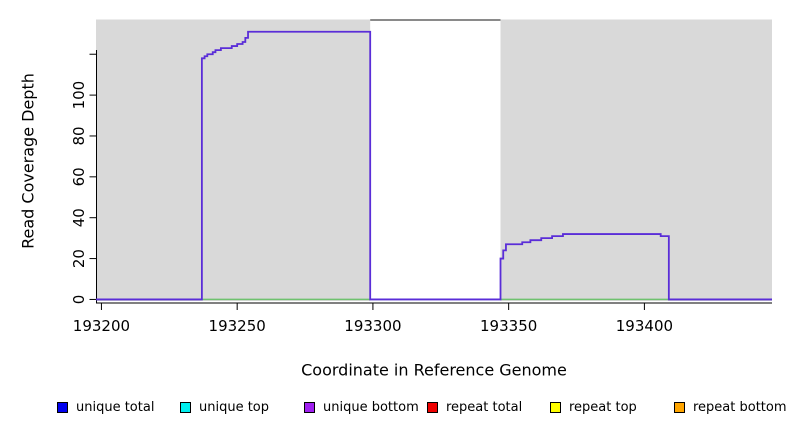  What do you see at coordinates (115, 407) in the screenshot?
I see `legend-label: unique total` at bounding box center [115, 407].